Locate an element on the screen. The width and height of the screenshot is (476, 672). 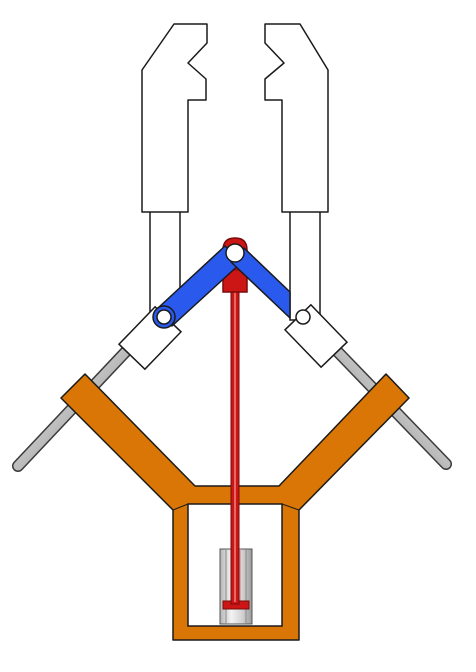
left-pin-joint is located at coordinates (164, 317).